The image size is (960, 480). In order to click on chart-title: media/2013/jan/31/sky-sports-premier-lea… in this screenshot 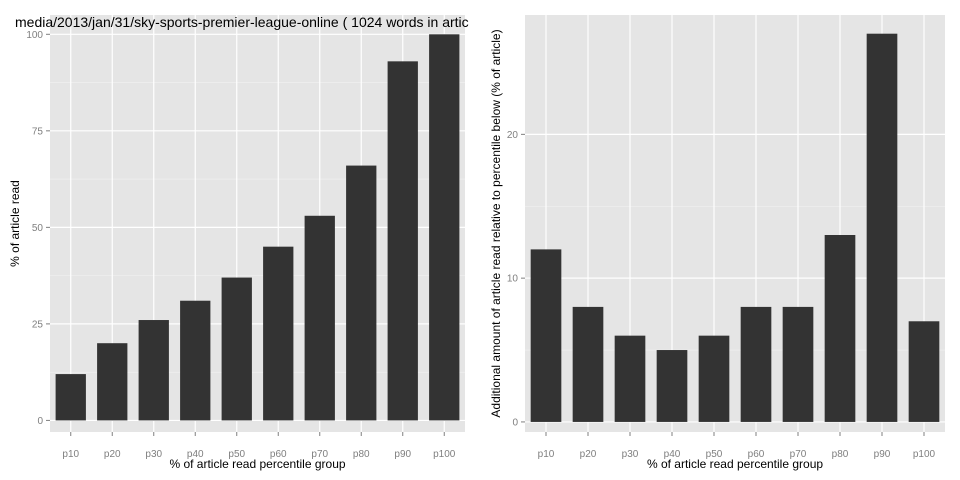, I will do `click(242, 22)`.